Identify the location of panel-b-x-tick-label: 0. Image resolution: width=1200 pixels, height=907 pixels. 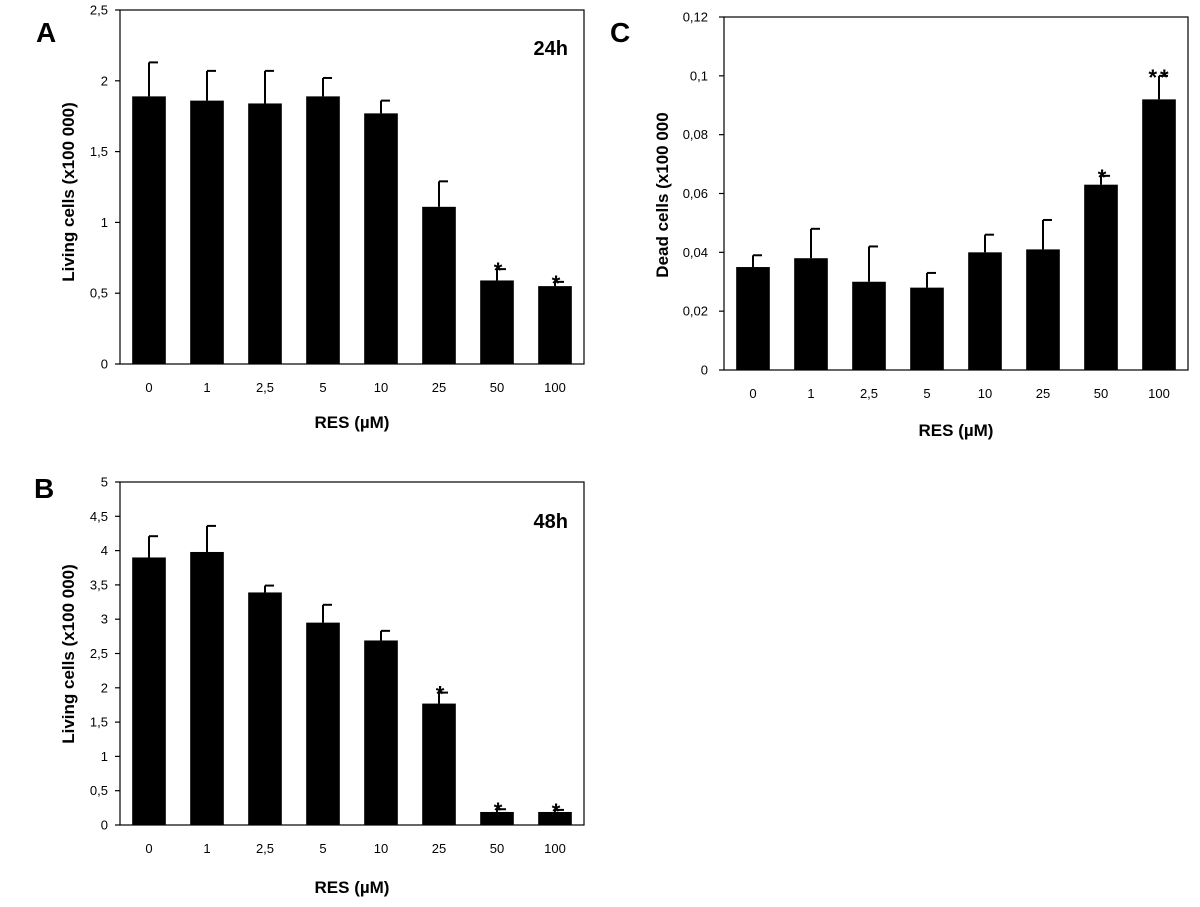
(148, 848).